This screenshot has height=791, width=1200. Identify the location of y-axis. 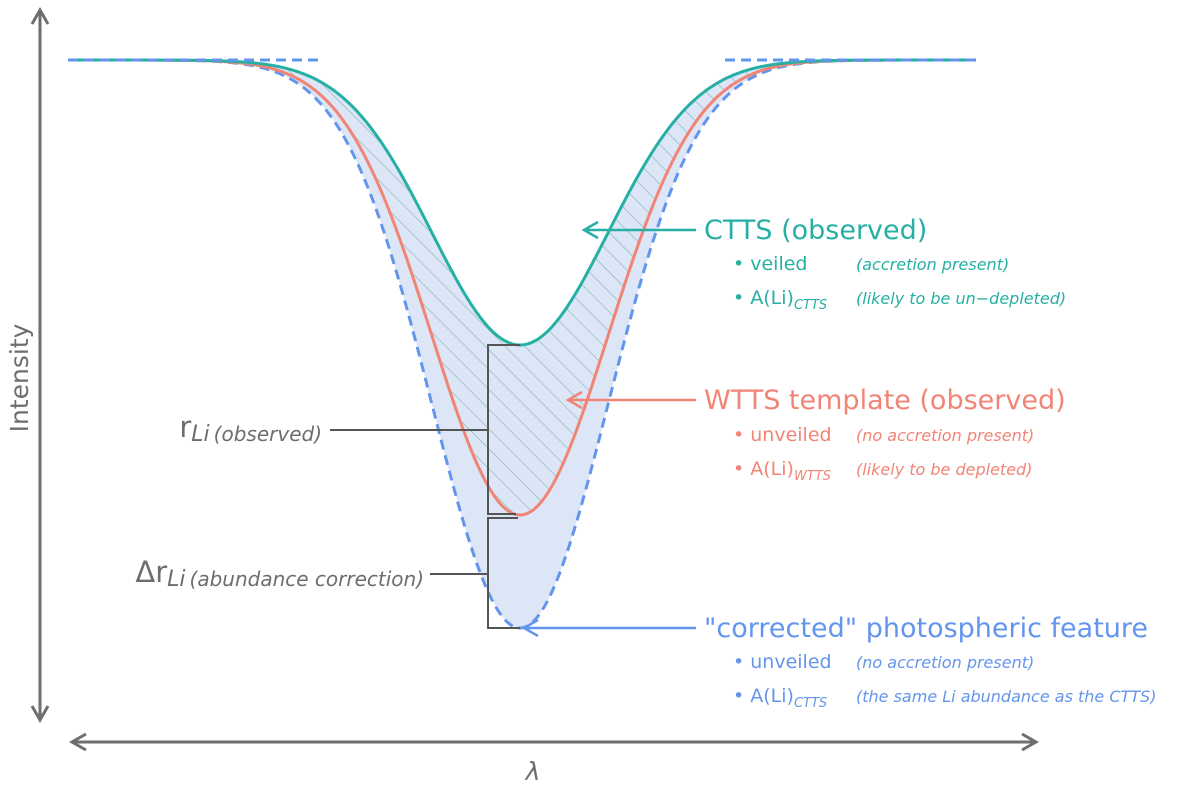
(40, 365).